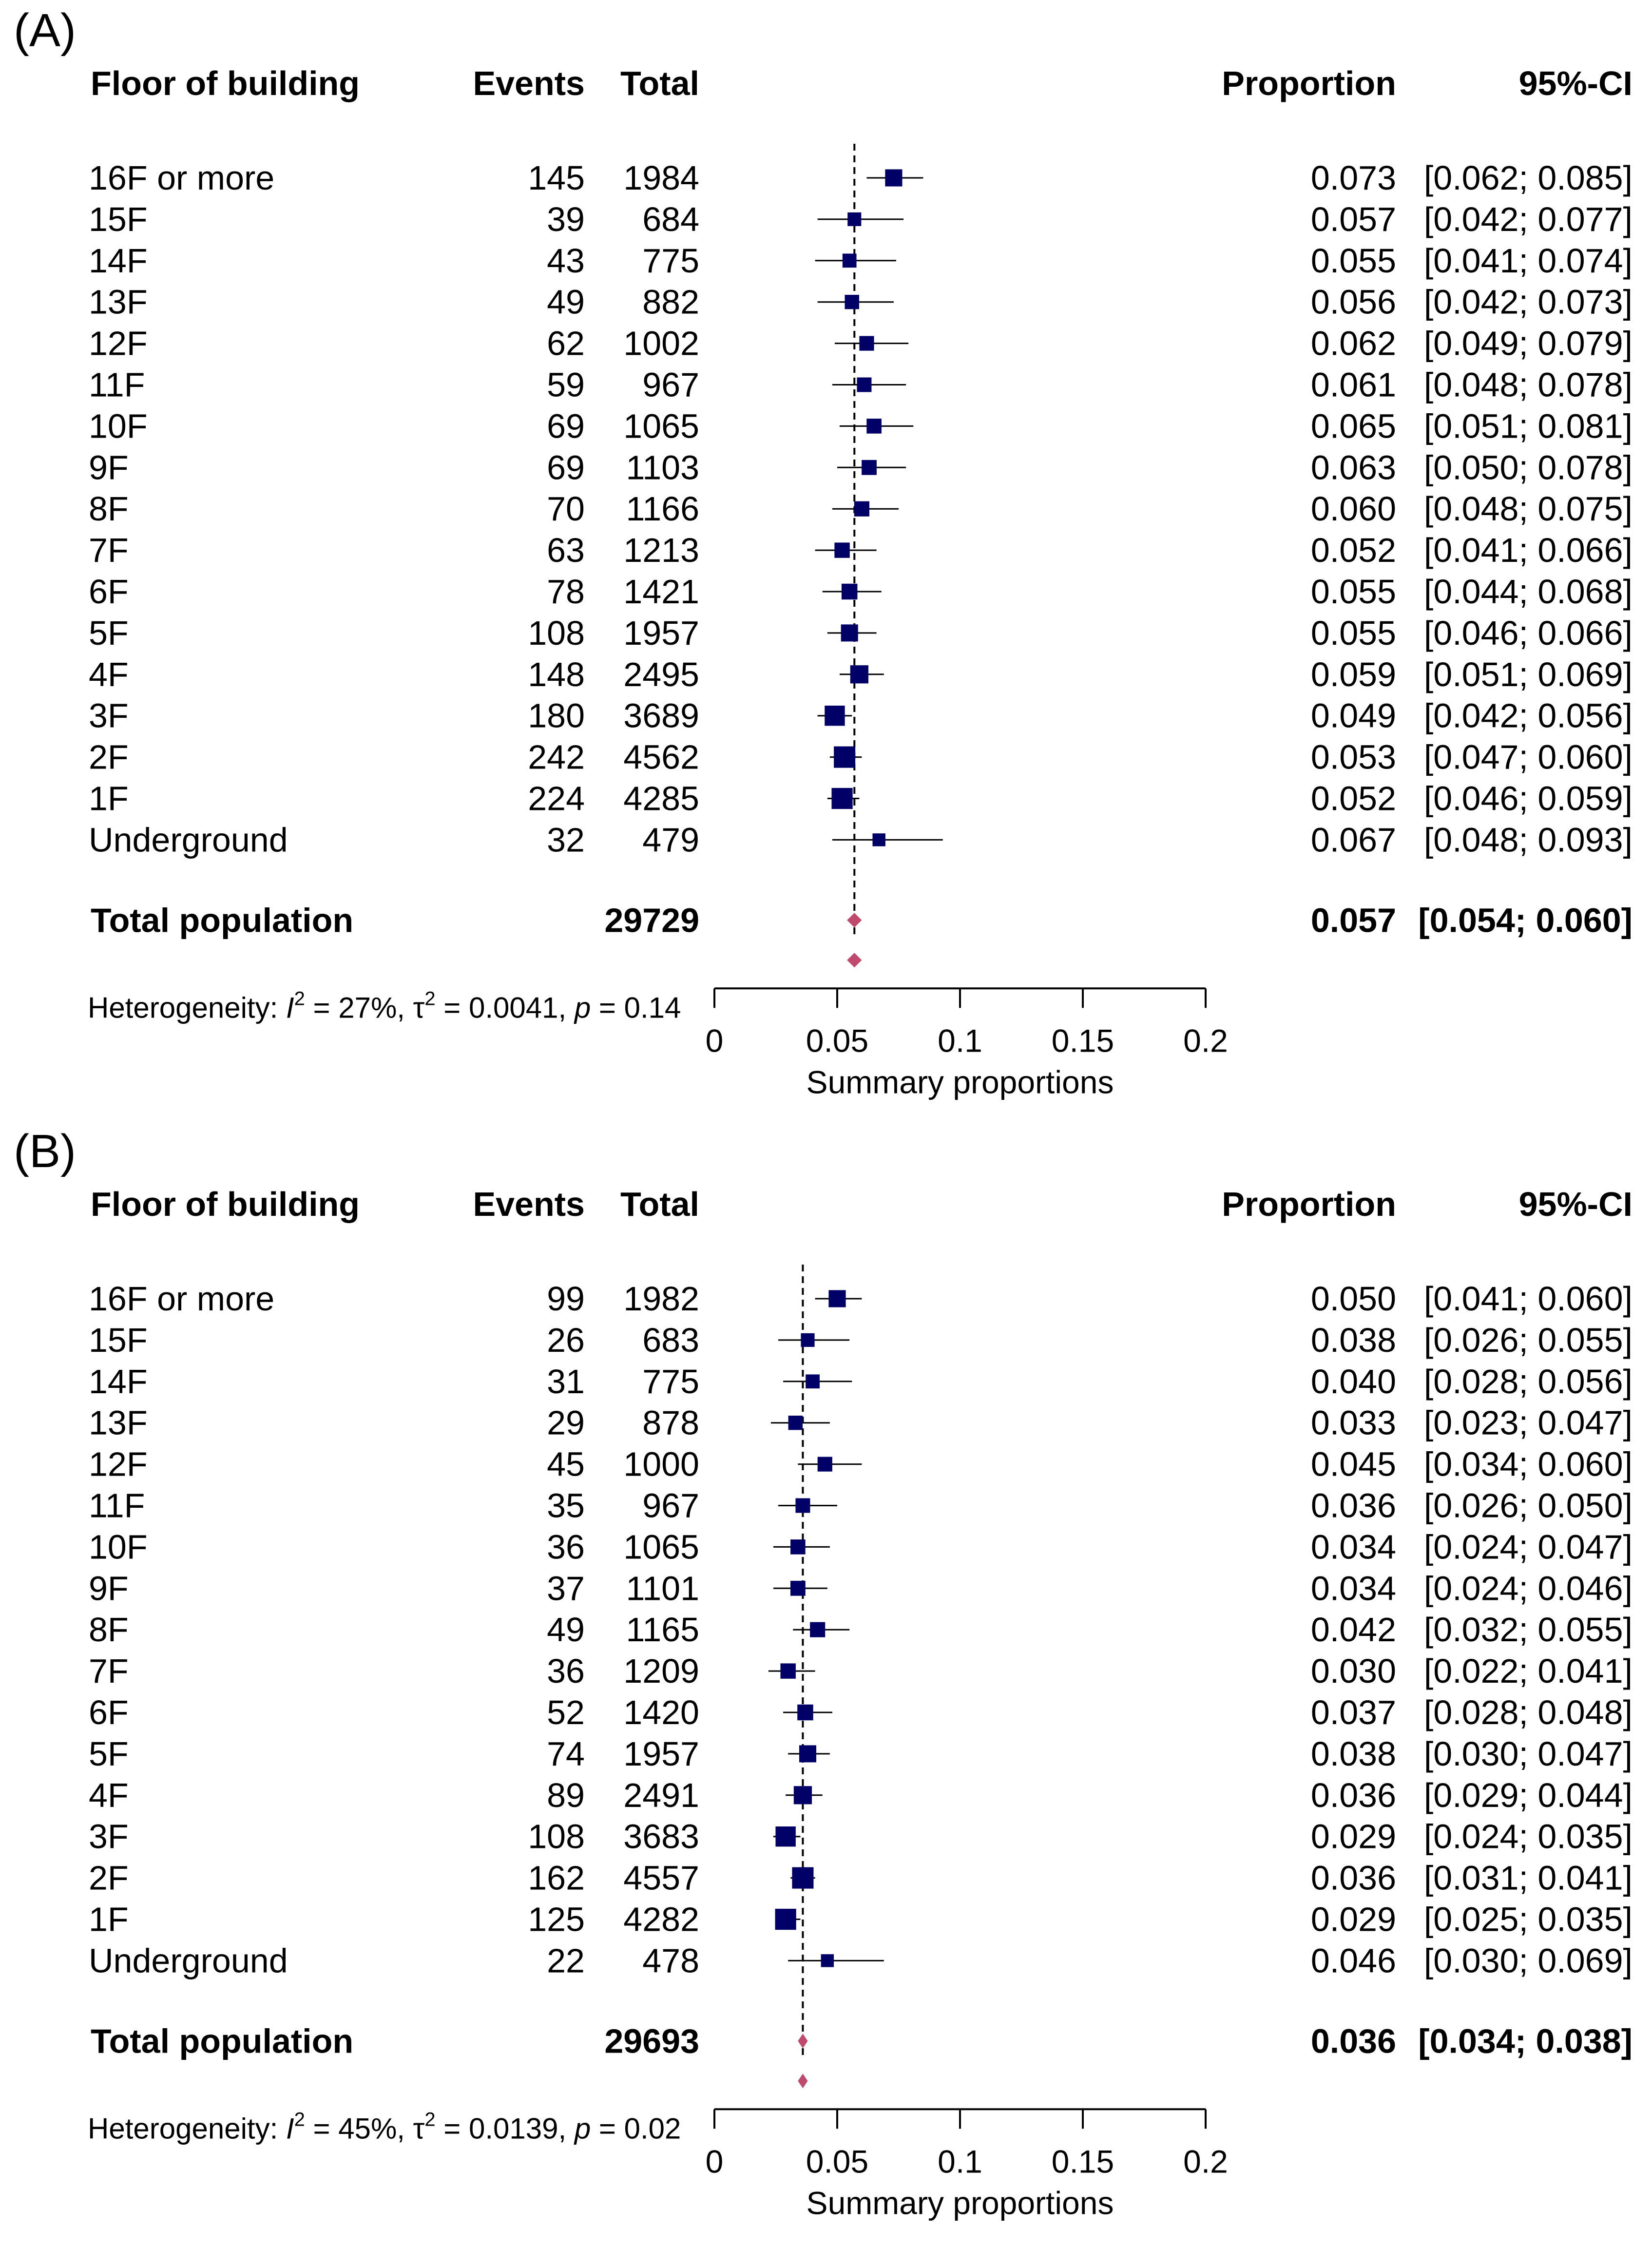 This screenshot has height=2247, width=1652. What do you see at coordinates (1529, 1960) in the screenshot?
I see `row-ci: [0.030; 0.069]` at bounding box center [1529, 1960].